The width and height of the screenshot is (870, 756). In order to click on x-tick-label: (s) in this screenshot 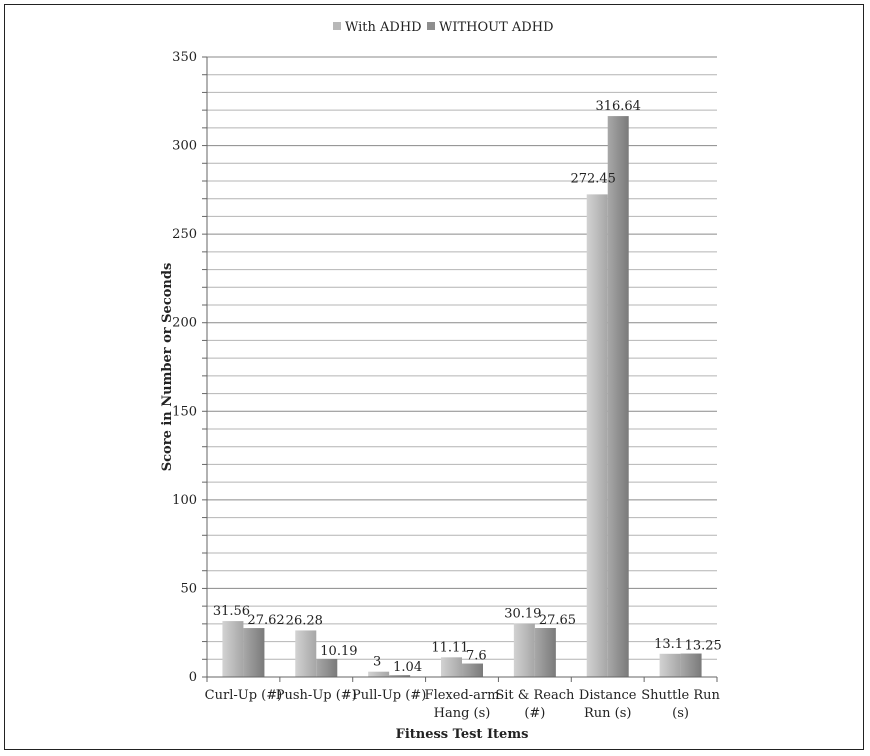, I will do `click(680, 713)`.